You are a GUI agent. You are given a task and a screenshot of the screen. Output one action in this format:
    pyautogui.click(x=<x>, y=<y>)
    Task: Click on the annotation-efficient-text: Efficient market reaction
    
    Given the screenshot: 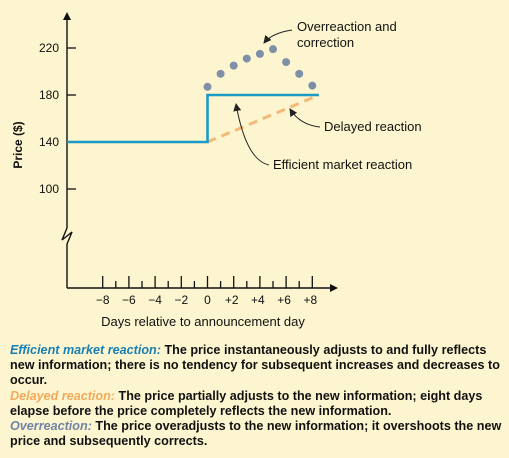 What is the action you would take?
    pyautogui.click(x=342, y=164)
    